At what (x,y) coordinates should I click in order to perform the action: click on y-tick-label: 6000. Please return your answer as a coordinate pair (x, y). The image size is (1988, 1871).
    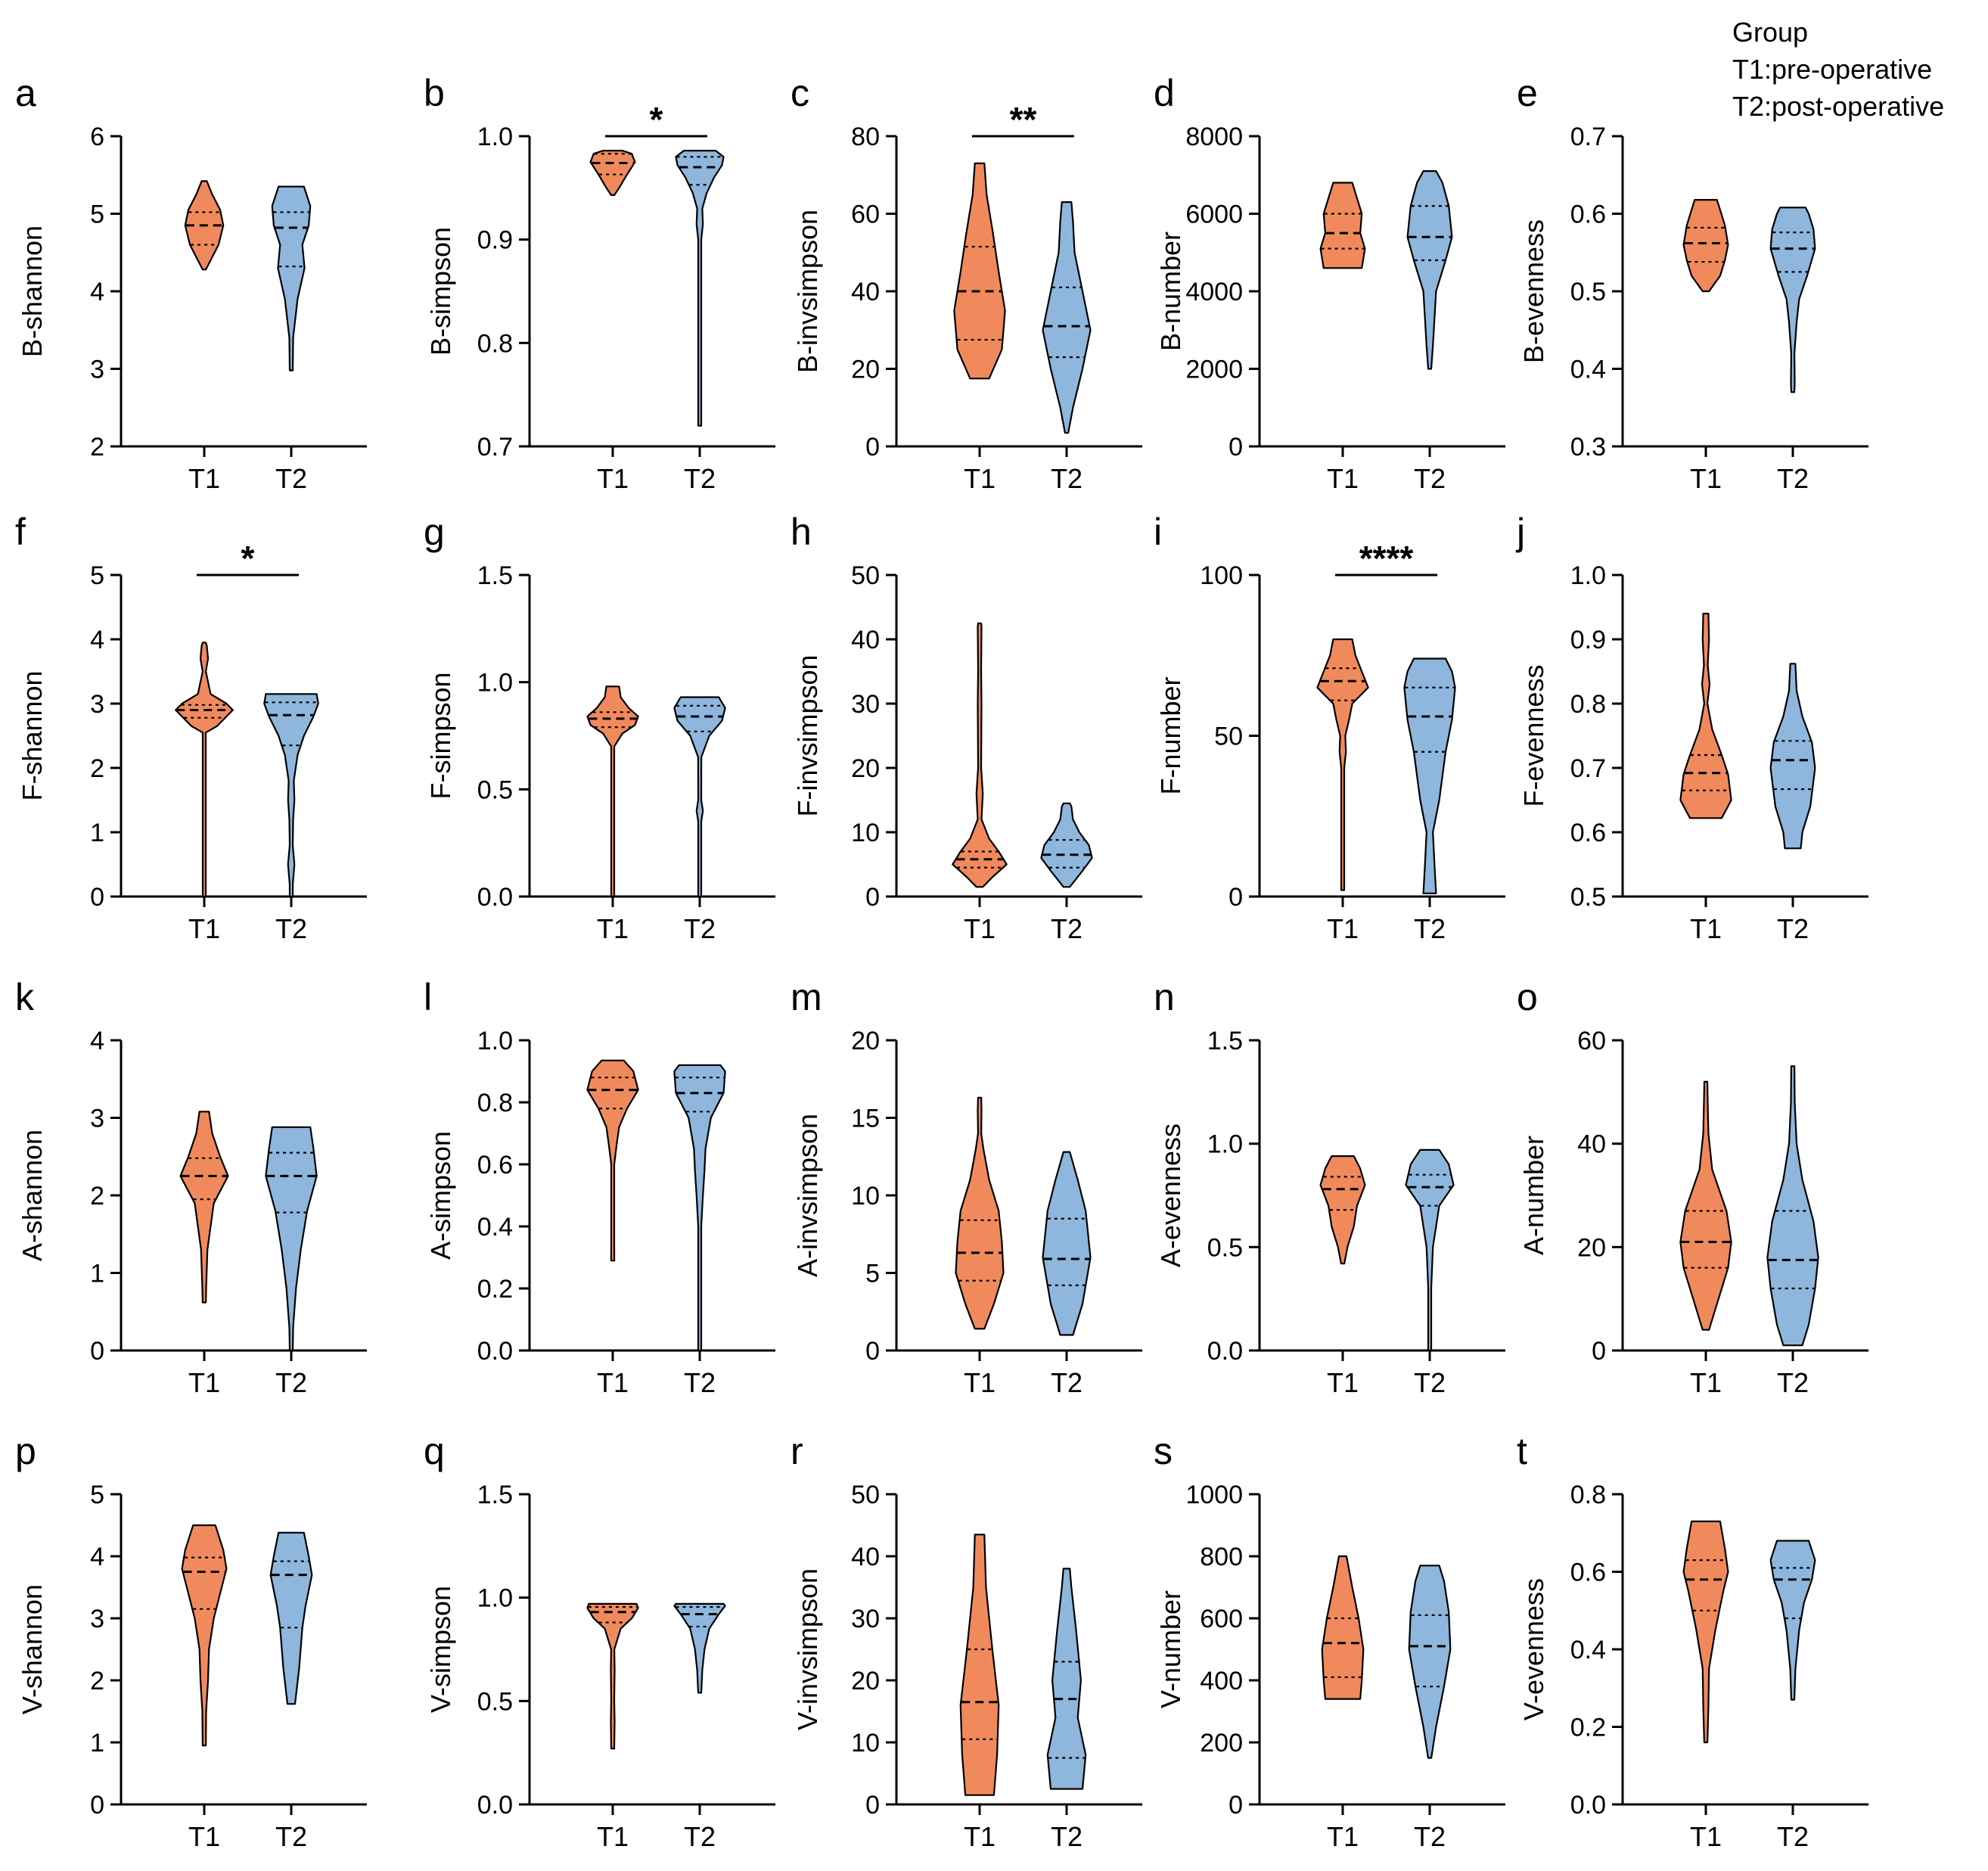
    Looking at the image, I should click on (1214, 215).